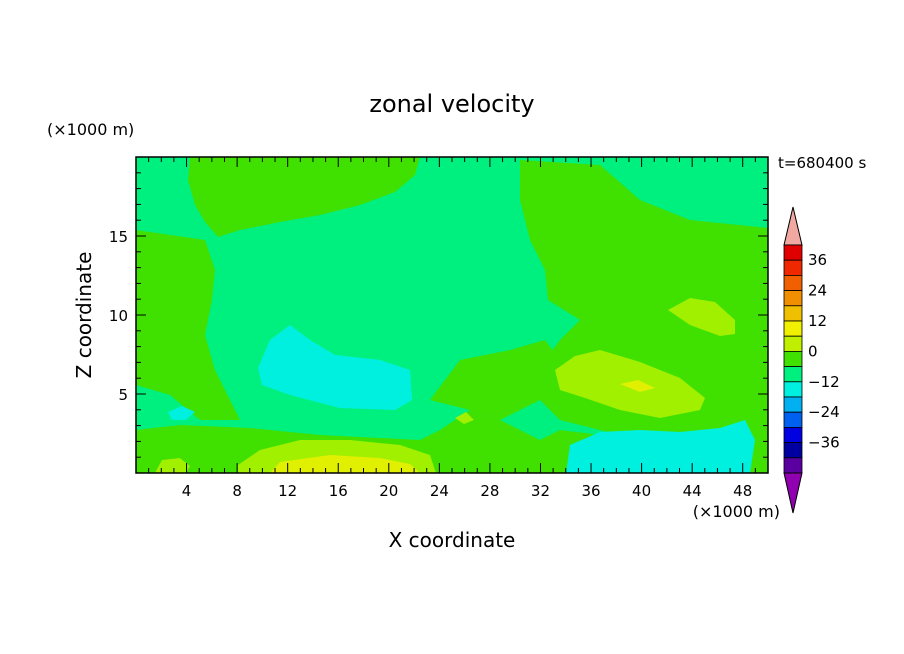 This screenshot has height=654, width=904. I want to click on contour-central-core, so click(361, 382).